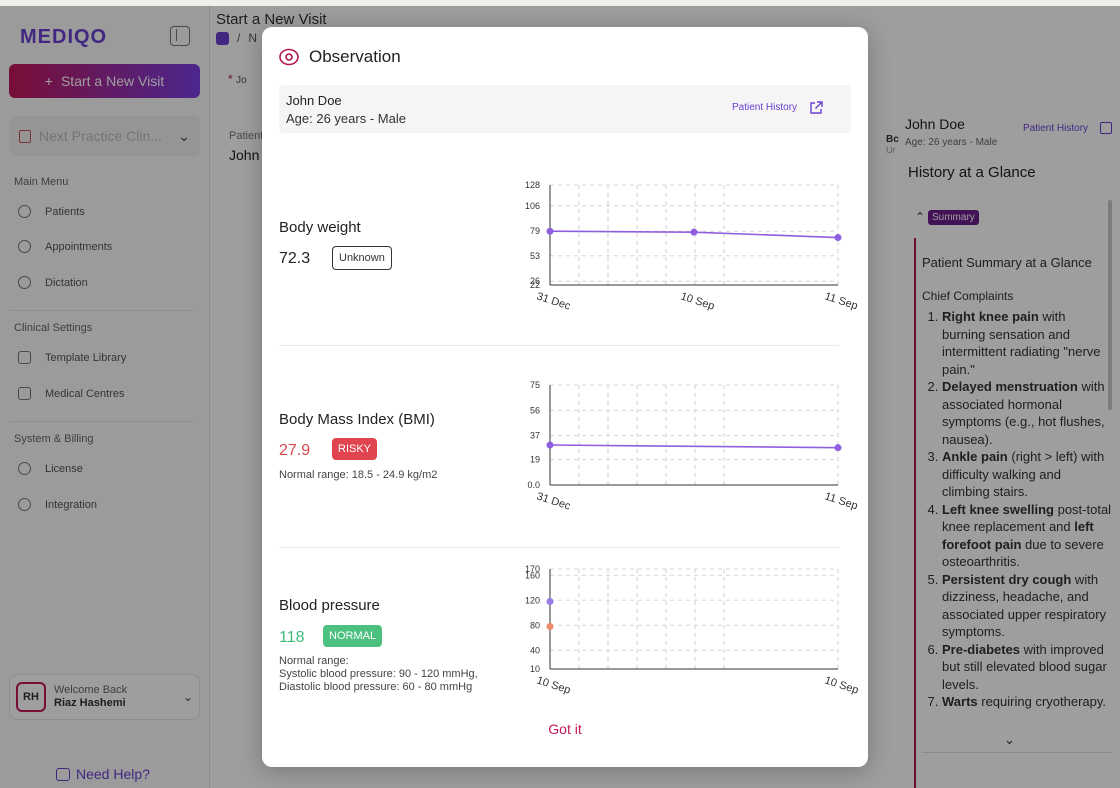 This screenshot has width=1120, height=788. I want to click on sidebar-item-dictation: Dictation, so click(53, 282).